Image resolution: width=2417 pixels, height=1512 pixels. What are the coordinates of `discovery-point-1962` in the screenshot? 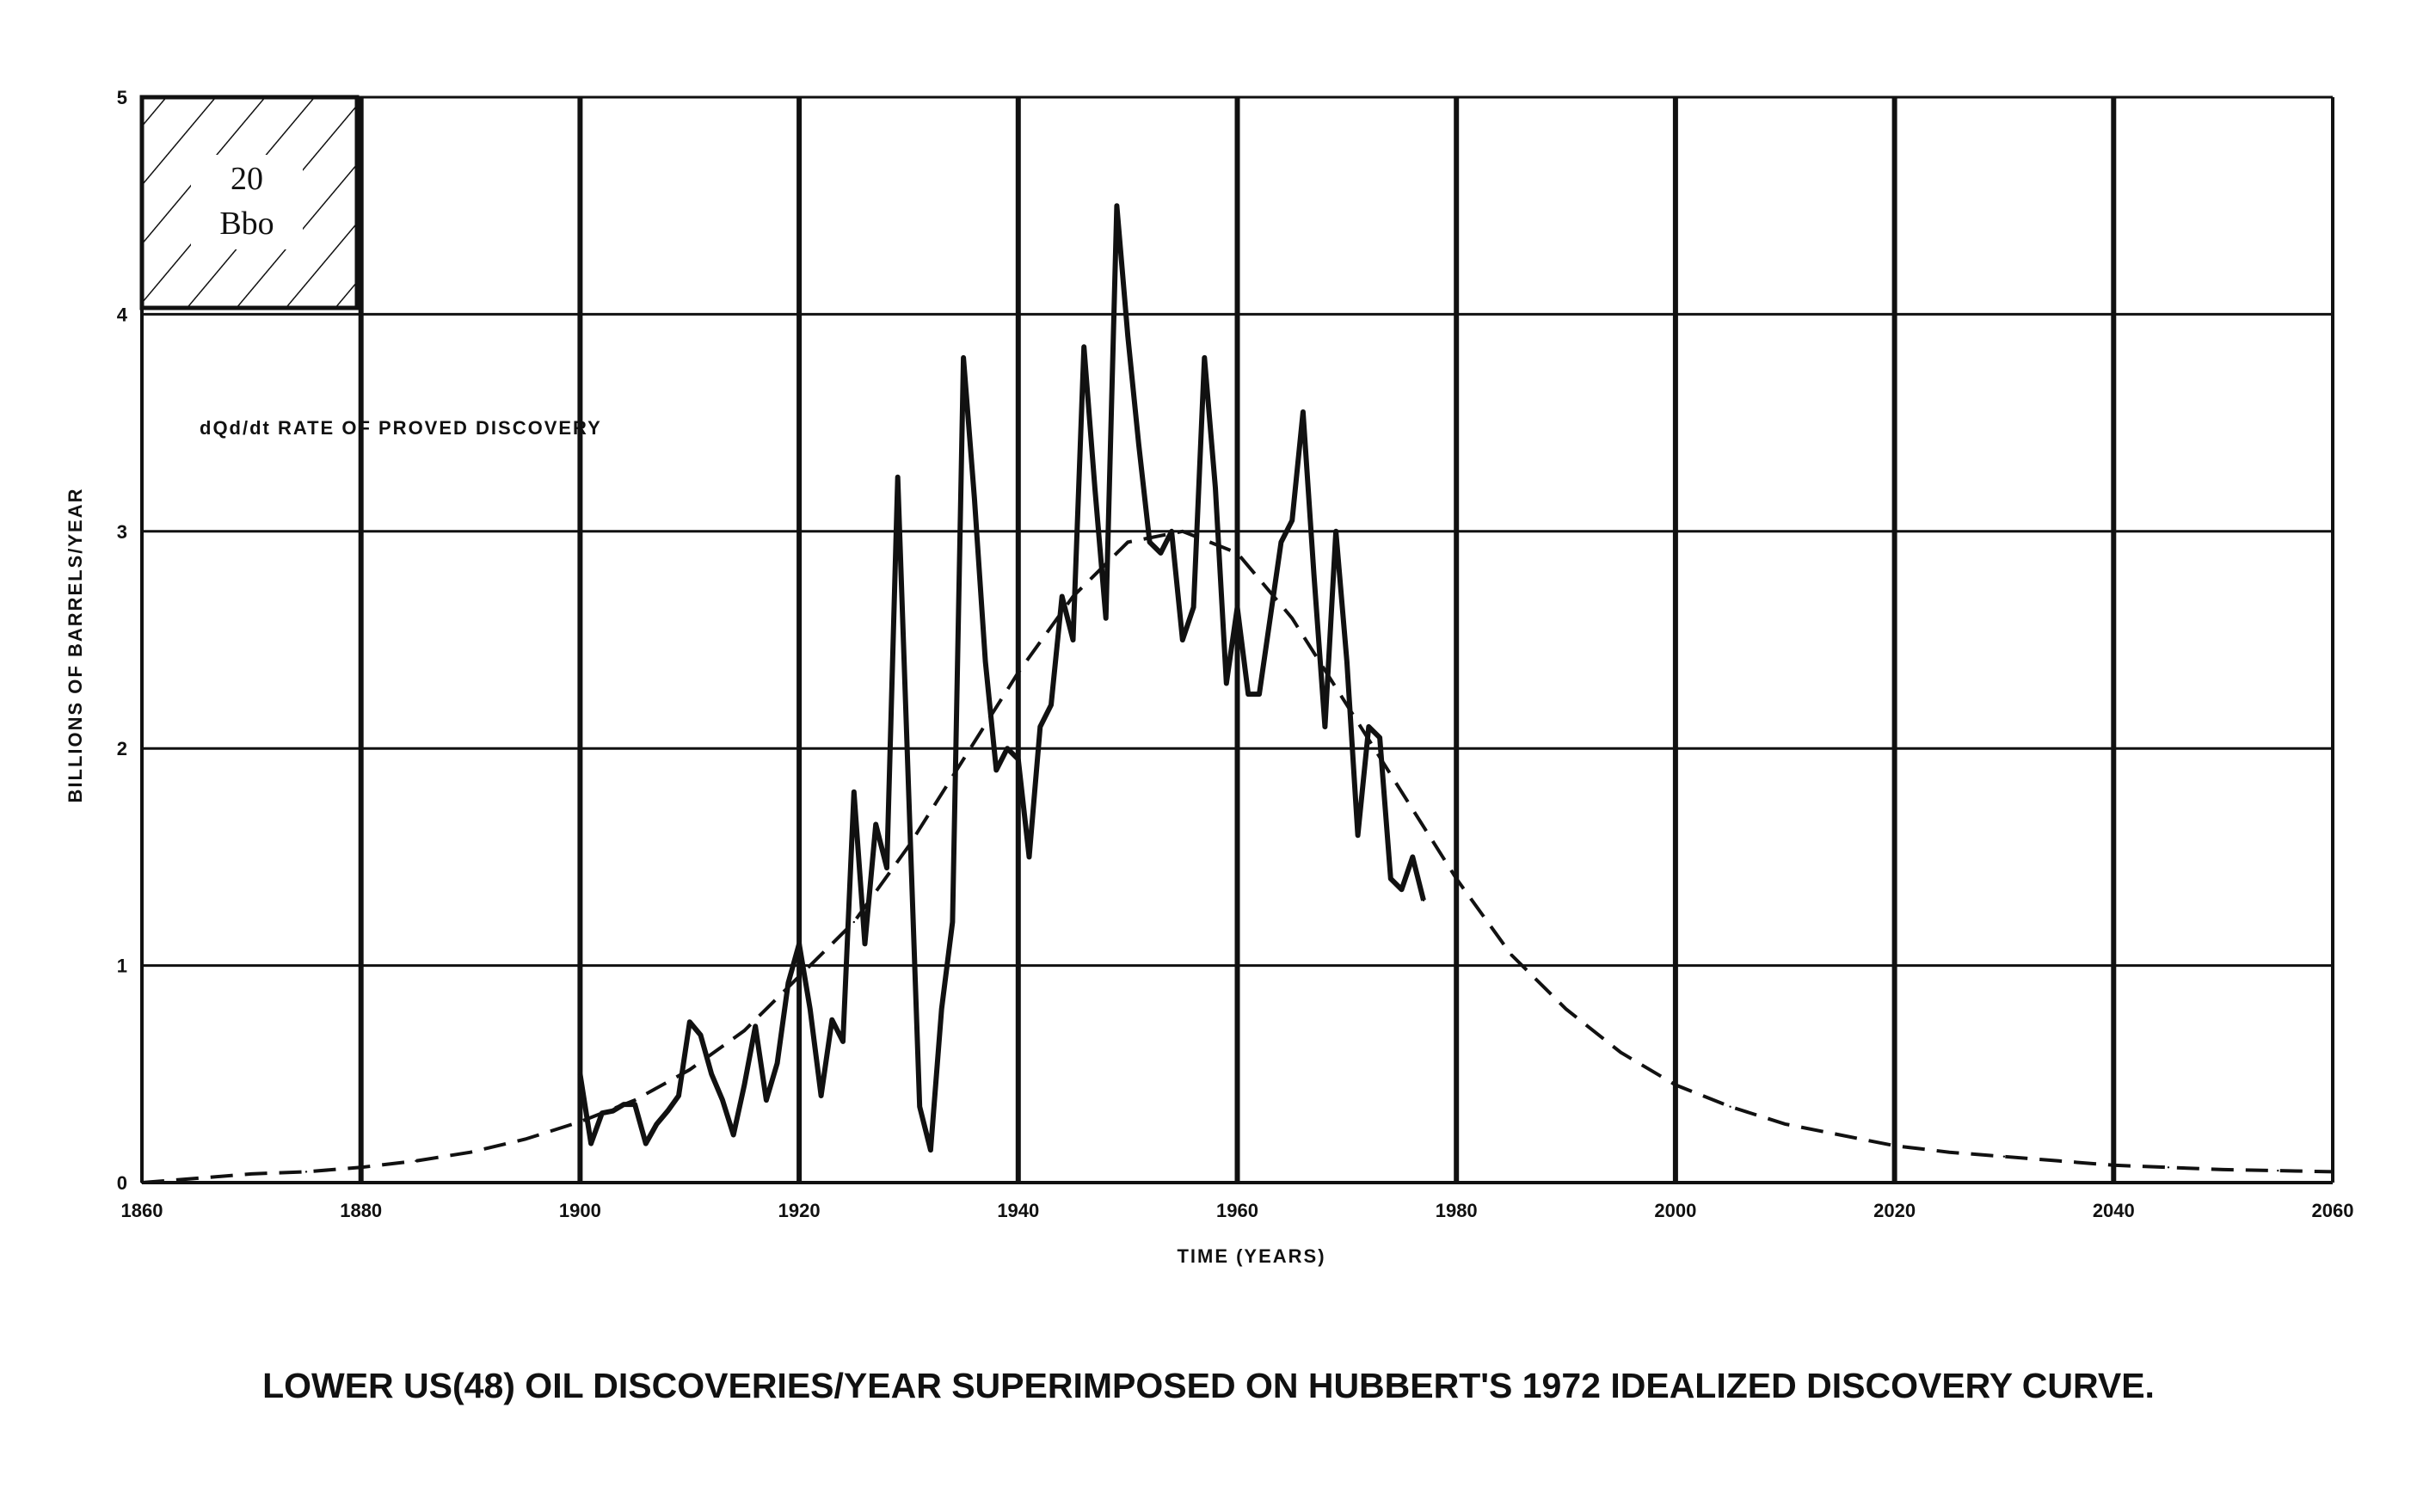 It's located at (1259, 694).